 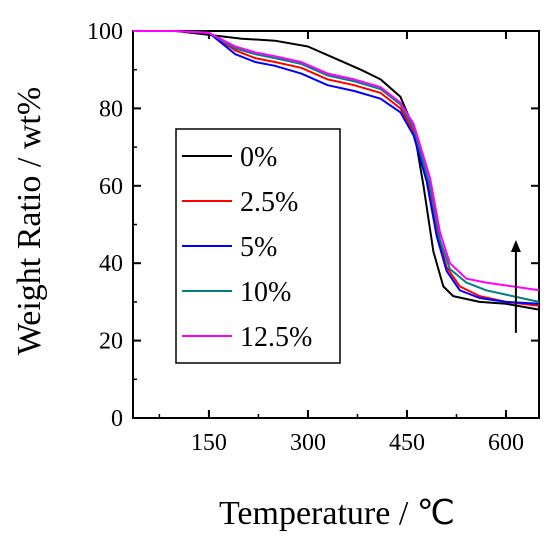 What do you see at coordinates (105, 32) in the screenshot?
I see `y-tick-label: 100` at bounding box center [105, 32].